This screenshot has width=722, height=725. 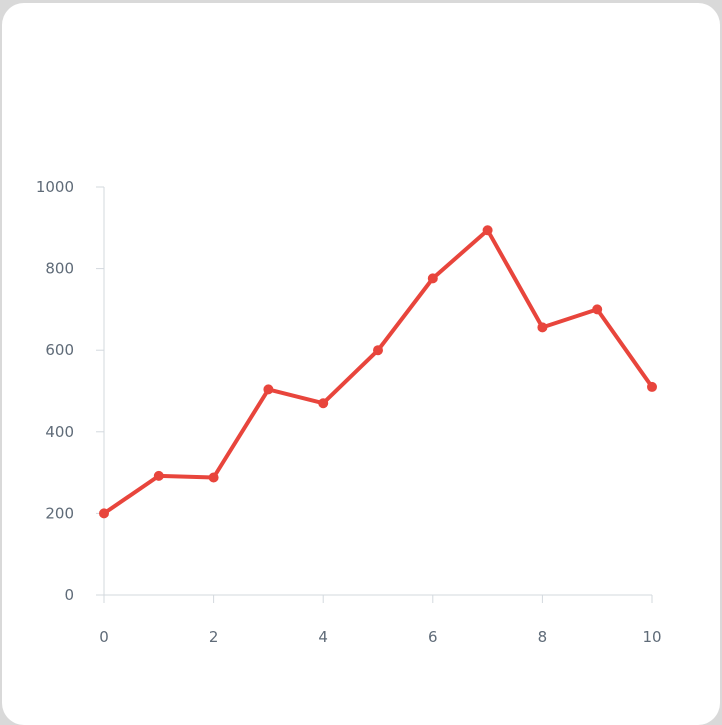 I want to click on y-tick-label: 1000, so click(x=55, y=187).